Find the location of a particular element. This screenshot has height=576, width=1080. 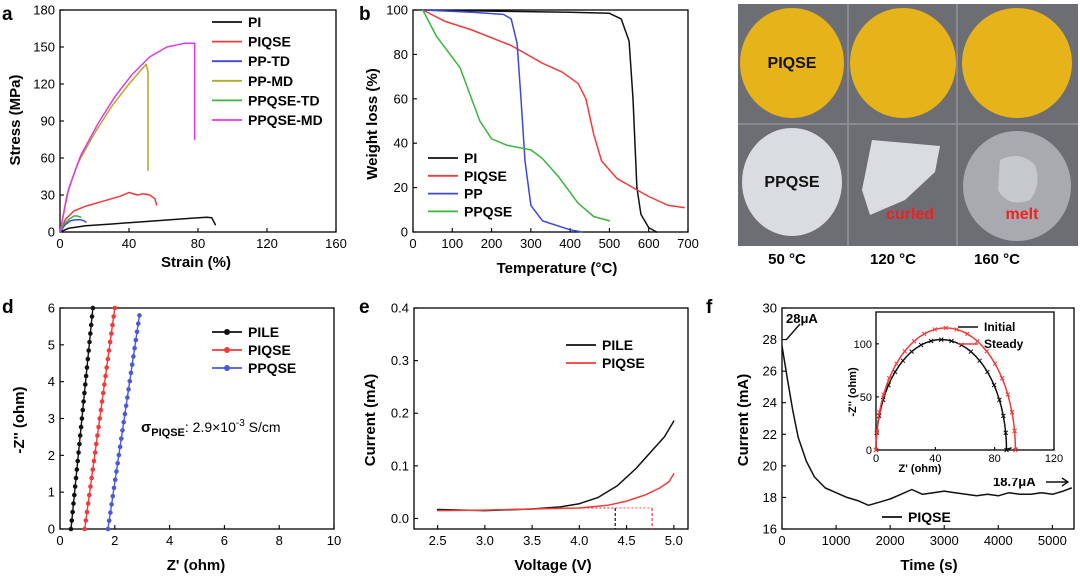

y-tick-label: 2 is located at coordinates (51, 455).